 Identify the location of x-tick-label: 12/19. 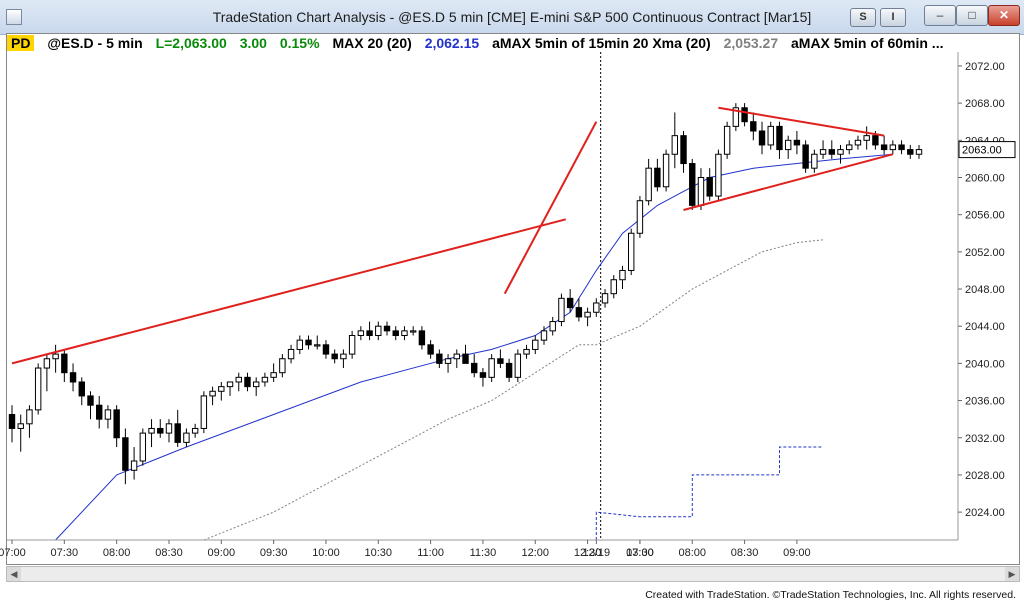
(597, 553).